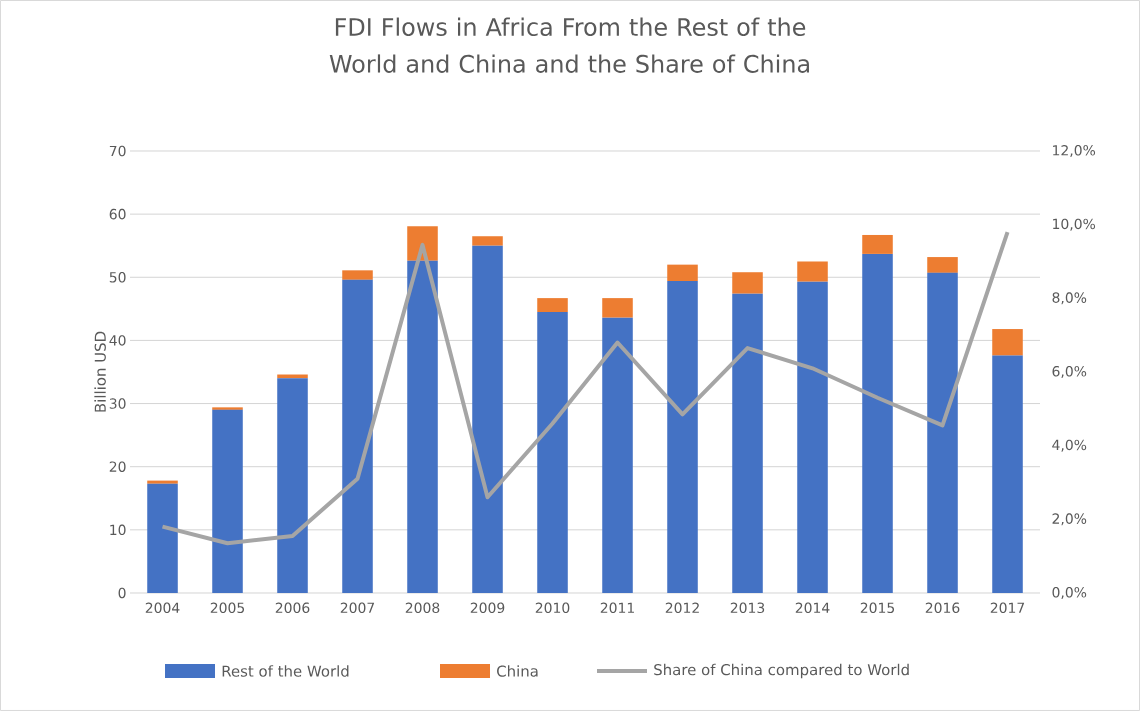 The width and height of the screenshot is (1140, 711). Describe the element at coordinates (422, 608) in the screenshot. I see `x-tick-label: 2008` at that location.